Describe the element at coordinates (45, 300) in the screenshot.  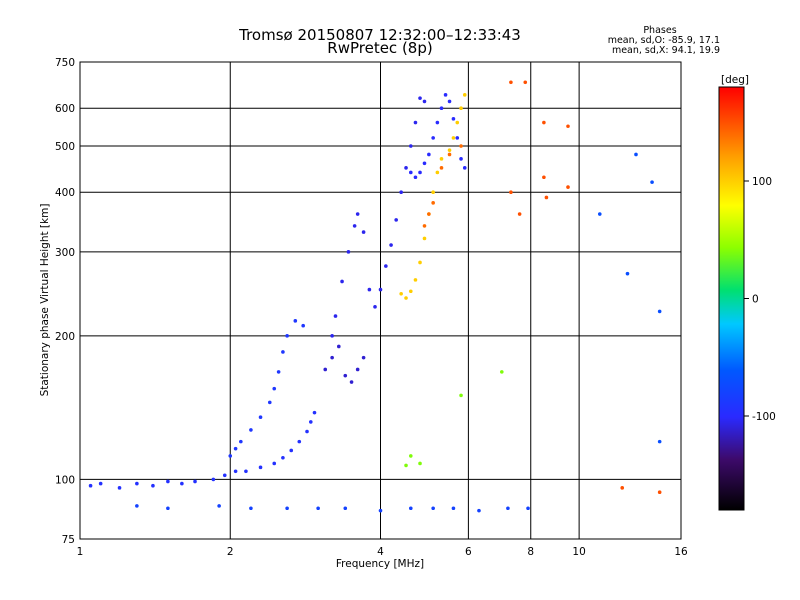
I see `y-axis-label: Stationary phase Virtual Height [km]` at that location.